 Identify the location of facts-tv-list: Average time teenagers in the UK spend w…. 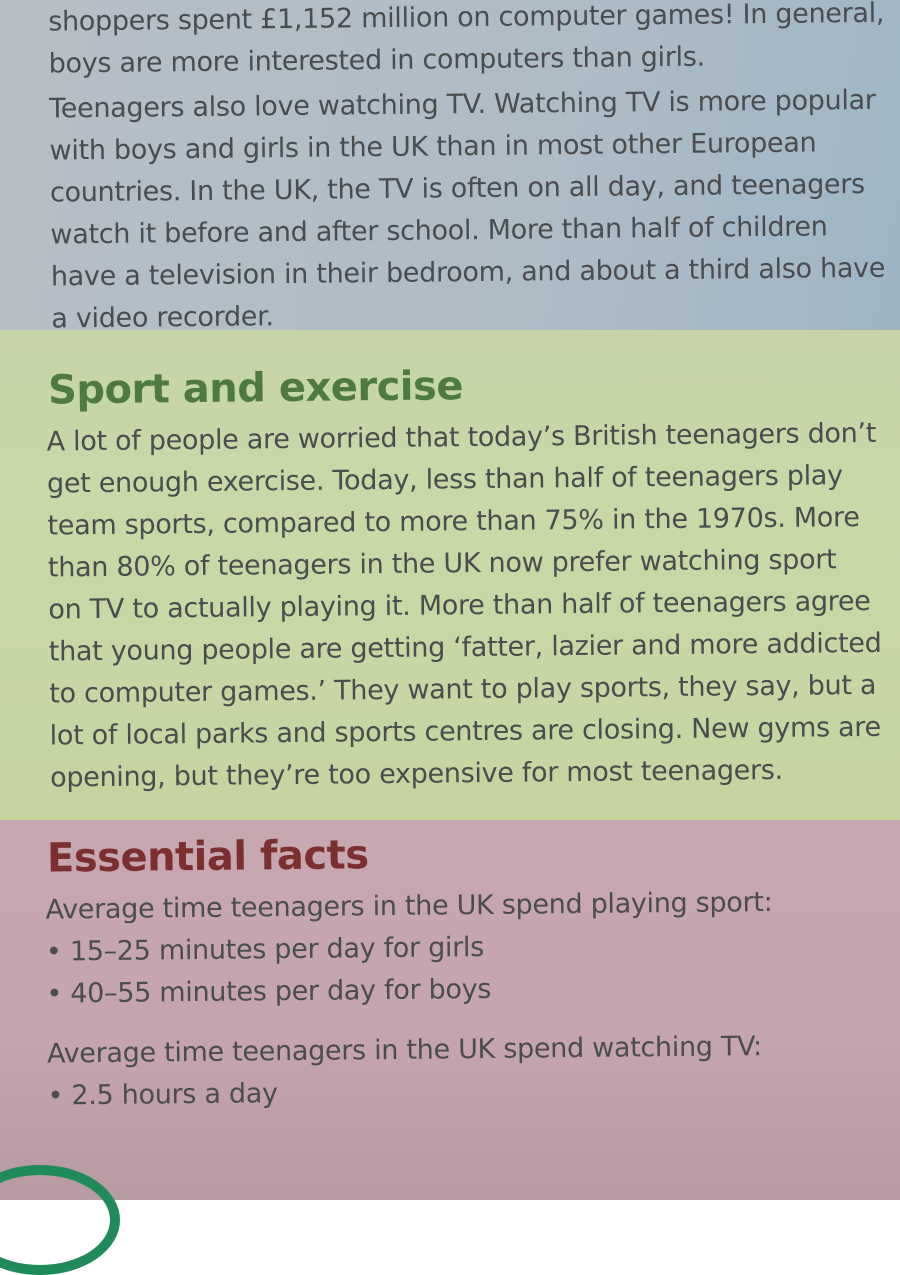
(473, 1071).